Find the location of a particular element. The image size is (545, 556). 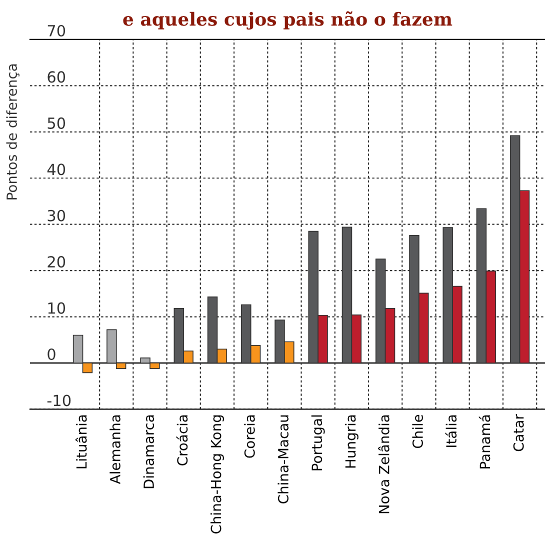

x-tick-label: Nova Zelândia is located at coordinates (384, 464).